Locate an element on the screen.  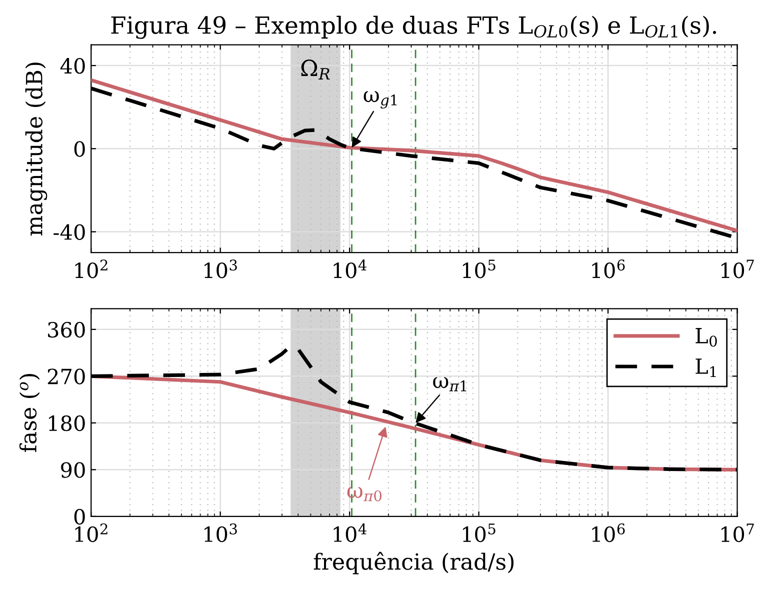
y-tick-label: 40 is located at coordinates (72, 66).